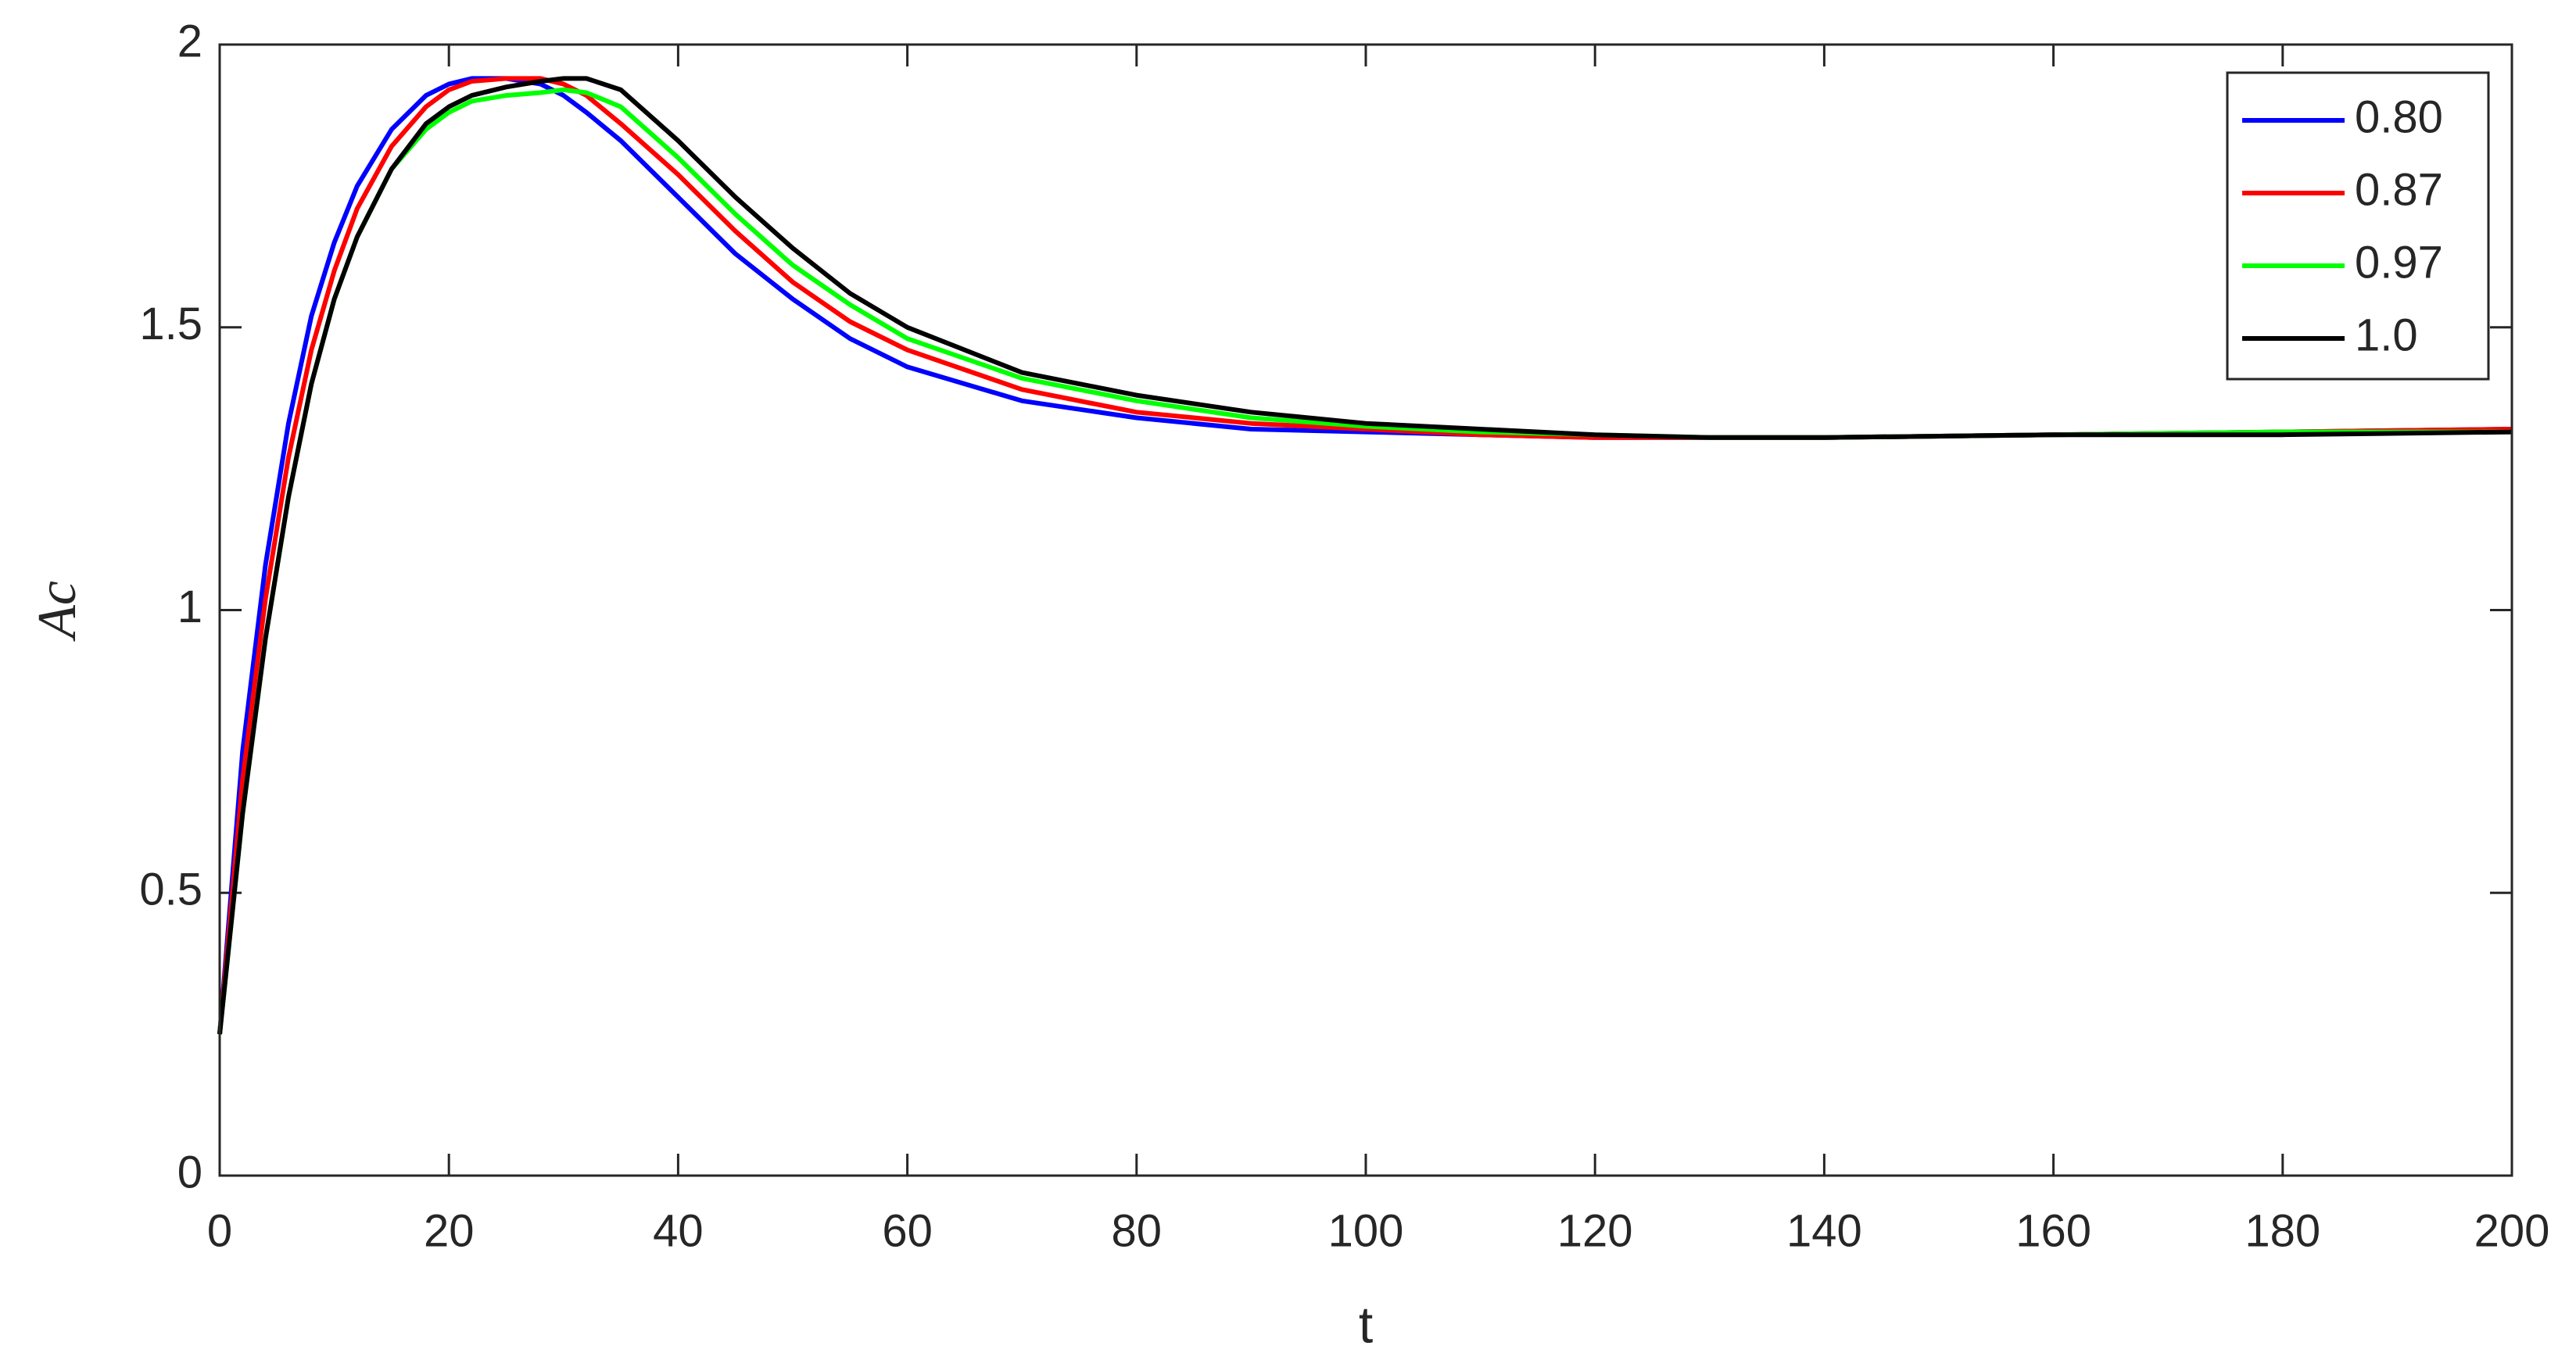 This screenshot has width=2576, height=1371. Describe the element at coordinates (2358, 226) in the screenshot. I see `legend-box` at that location.